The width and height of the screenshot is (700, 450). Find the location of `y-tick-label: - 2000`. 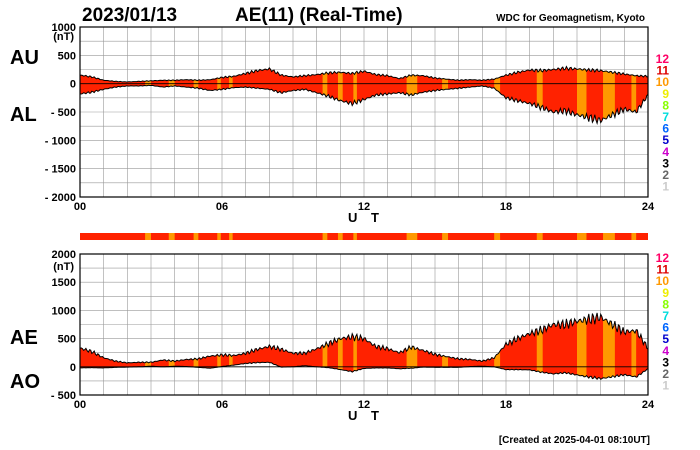

y-tick-label: - 2000 is located at coordinates (60, 198).